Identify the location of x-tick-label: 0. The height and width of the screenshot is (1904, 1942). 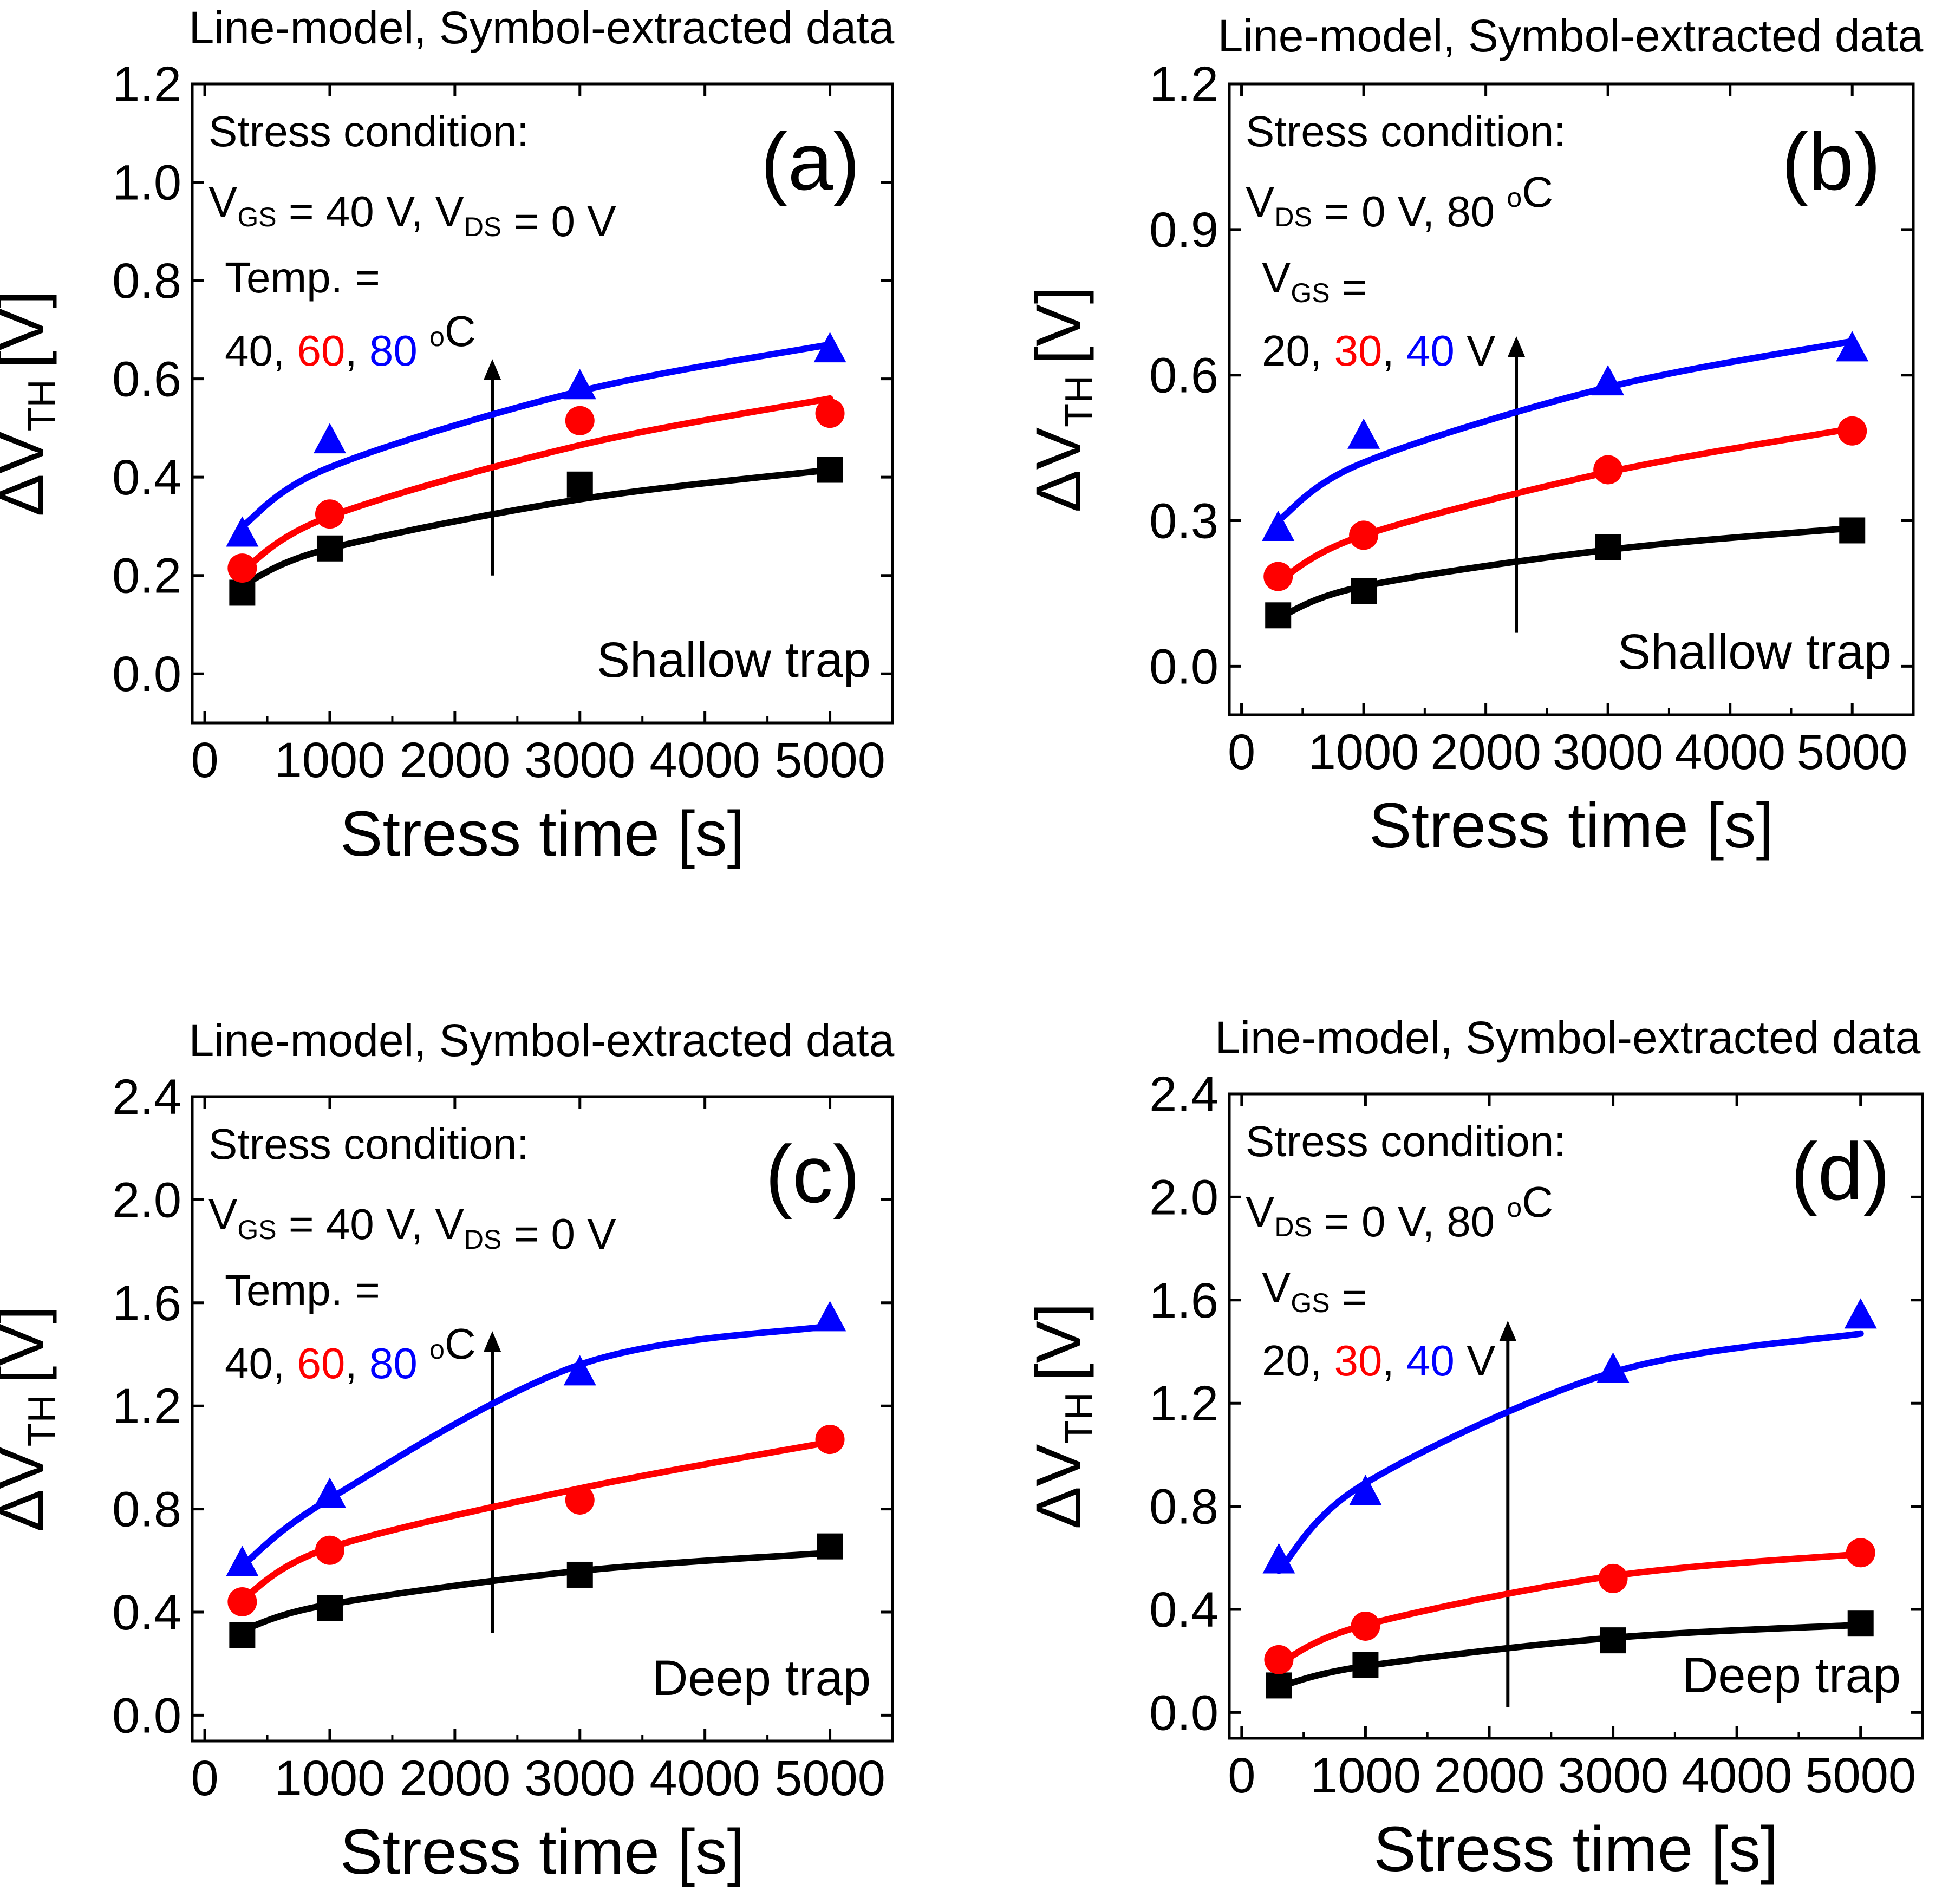
(1241, 1775).